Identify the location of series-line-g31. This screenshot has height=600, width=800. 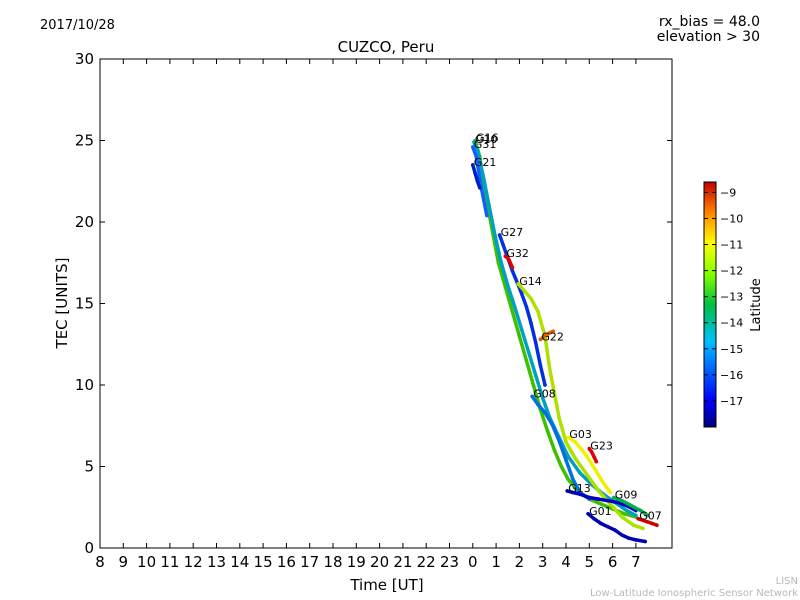
(480, 181).